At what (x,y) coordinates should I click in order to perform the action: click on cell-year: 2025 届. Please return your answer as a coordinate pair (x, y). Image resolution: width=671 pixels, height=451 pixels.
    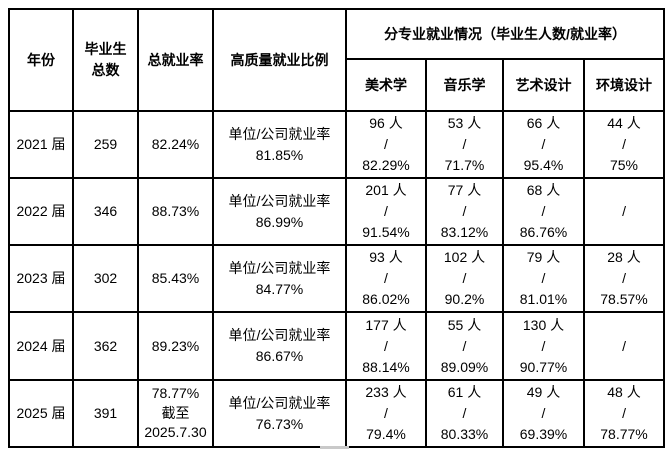
    Looking at the image, I should click on (41, 413).